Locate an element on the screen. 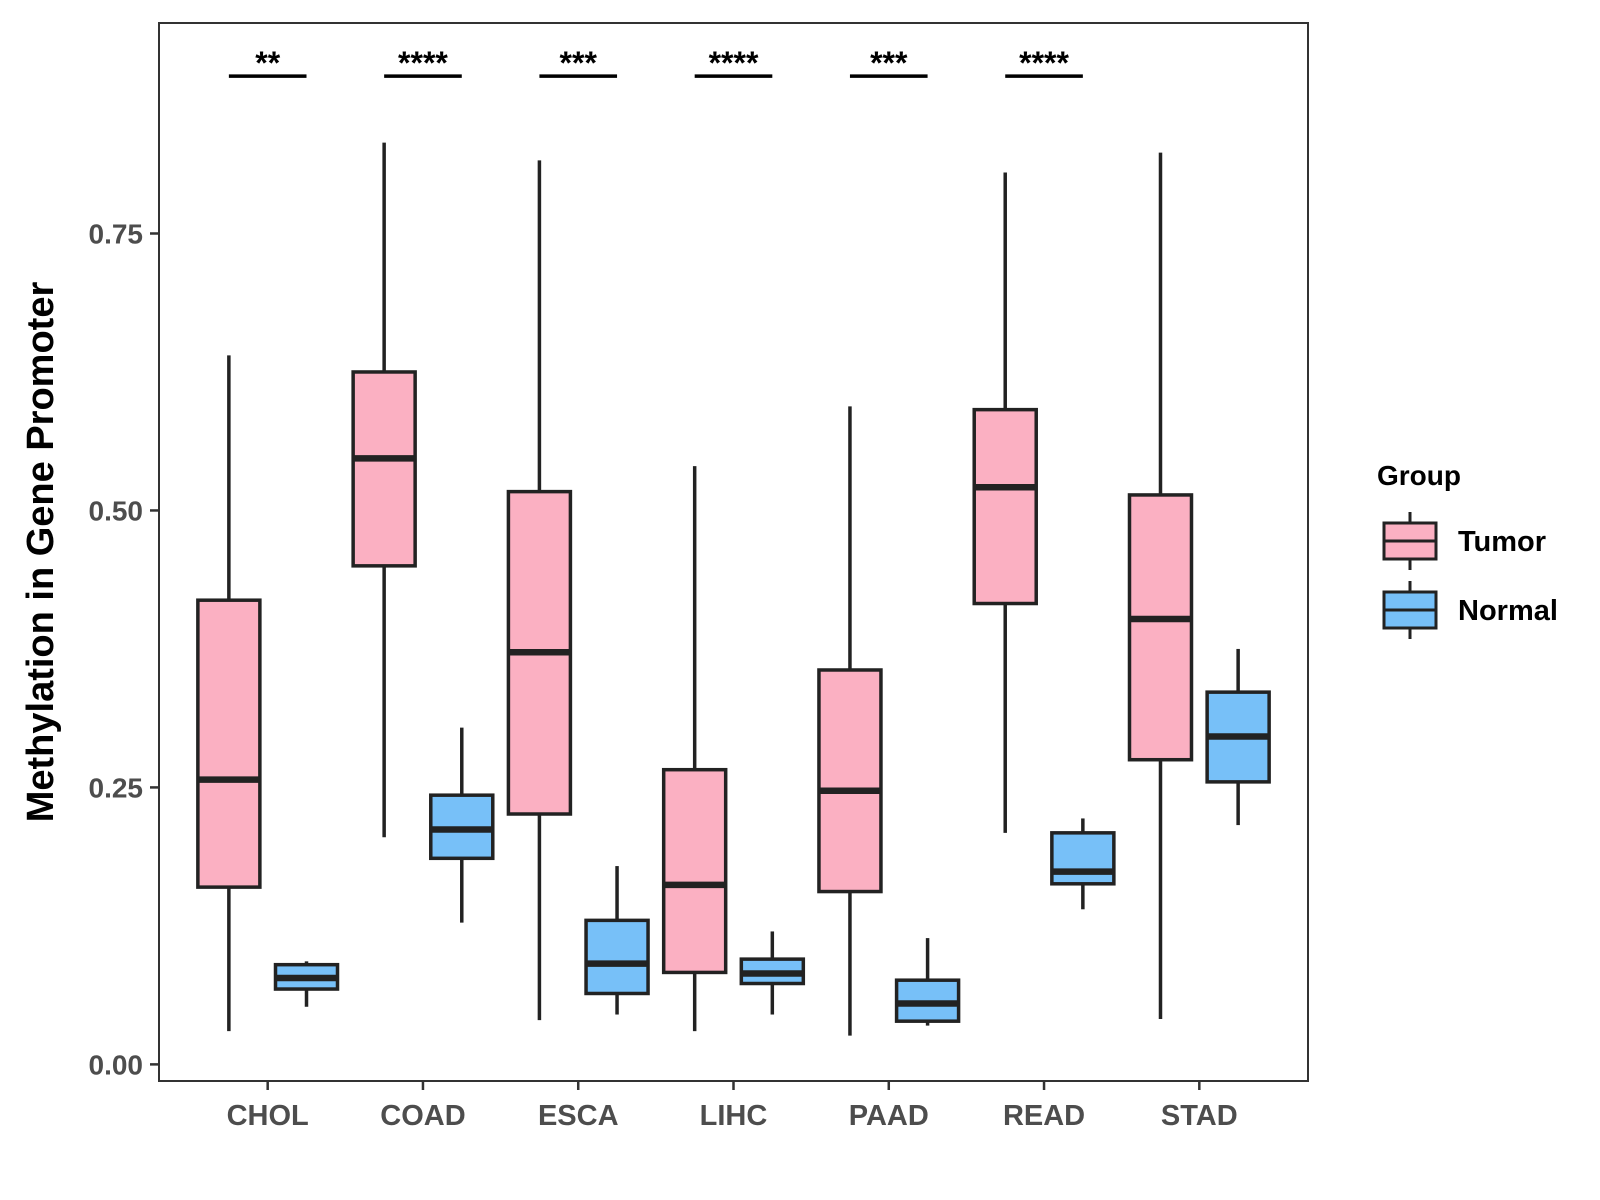 This screenshot has width=1600, height=1200. significance-label-coad: **** is located at coordinates (423, 63).